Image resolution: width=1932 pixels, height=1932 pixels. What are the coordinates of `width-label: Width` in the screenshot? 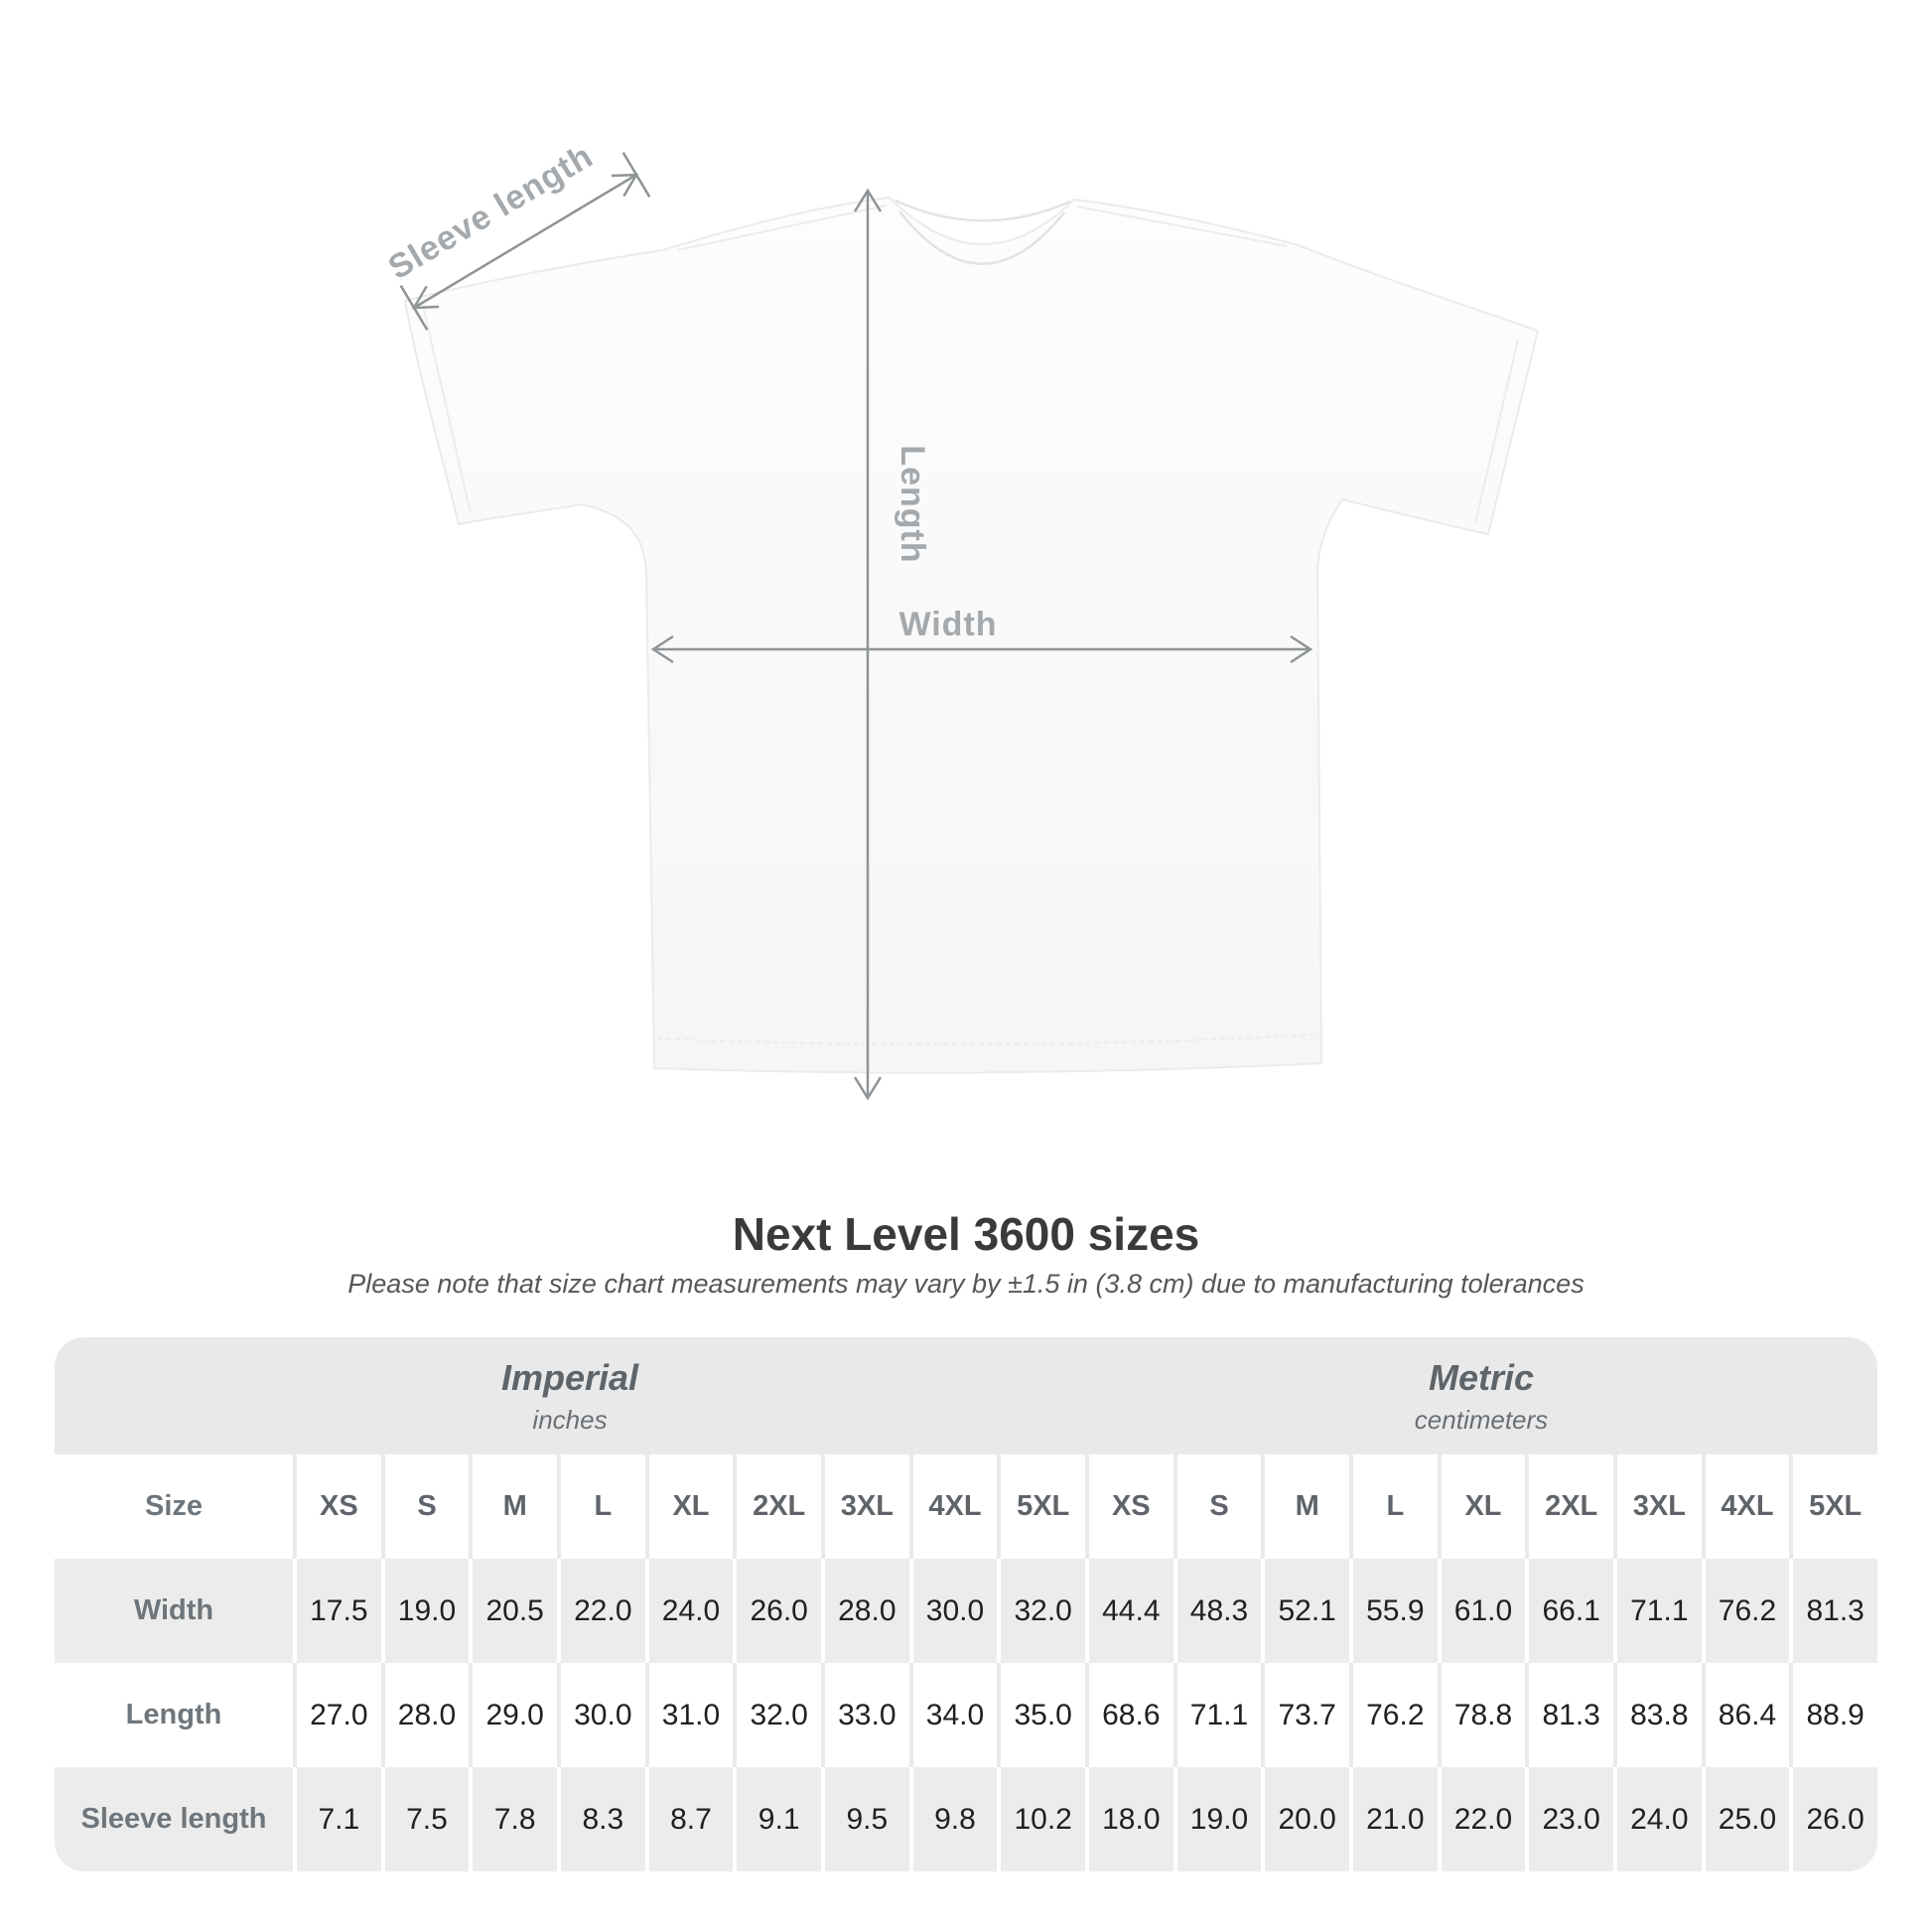 It's located at (947, 625).